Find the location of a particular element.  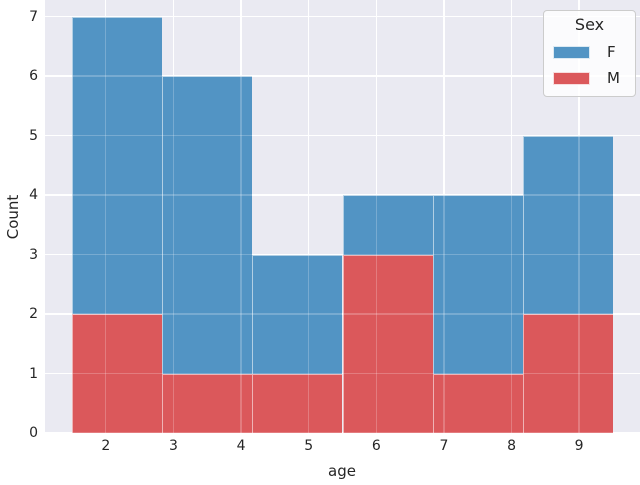

y-axis-label: Count is located at coordinates (13, 217).